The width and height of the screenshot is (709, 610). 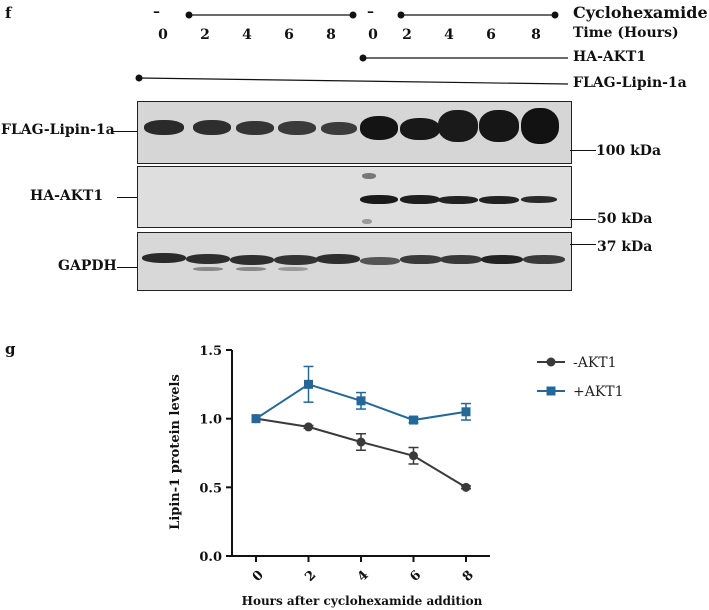 What do you see at coordinates (625, 247) in the screenshot?
I see `marker-37kda: 37 kDa` at bounding box center [625, 247].